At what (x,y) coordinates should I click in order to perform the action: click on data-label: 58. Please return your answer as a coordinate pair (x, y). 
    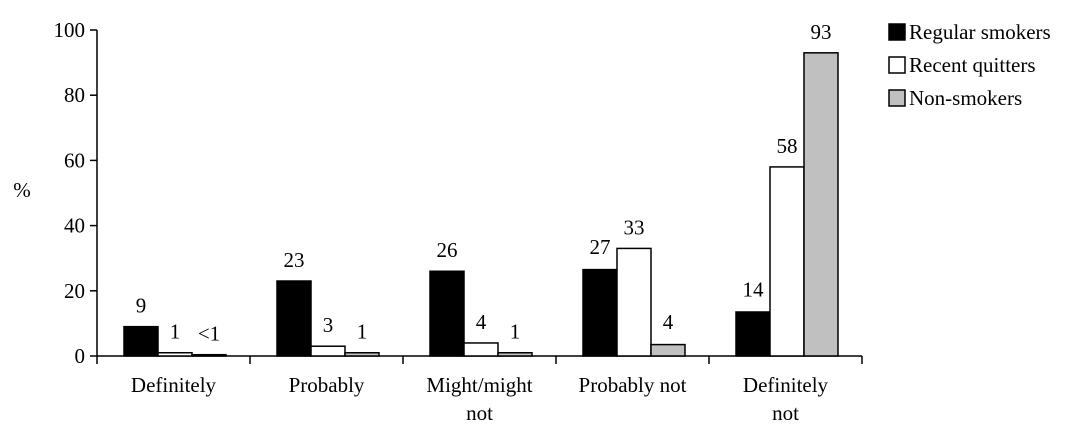
    Looking at the image, I should click on (787, 146).